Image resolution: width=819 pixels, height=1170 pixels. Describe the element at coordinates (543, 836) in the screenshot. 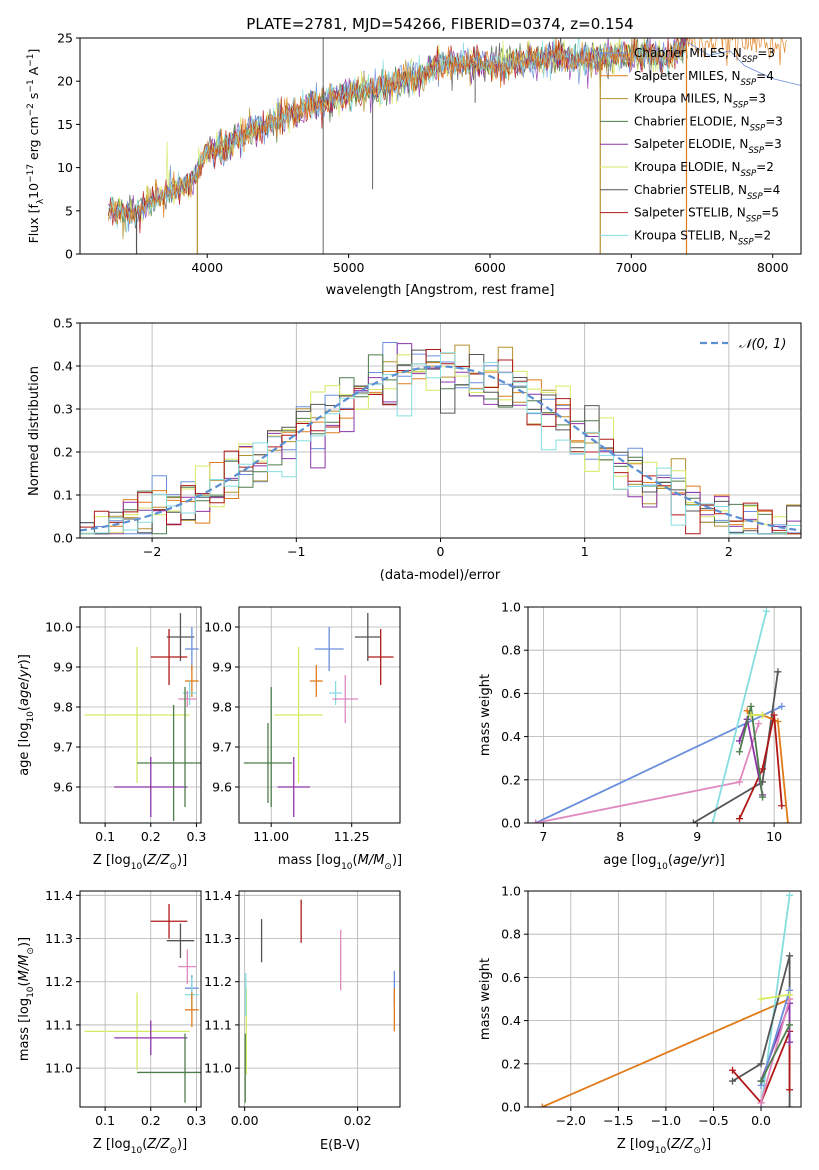

I see `x-tick-label: 7` at that location.